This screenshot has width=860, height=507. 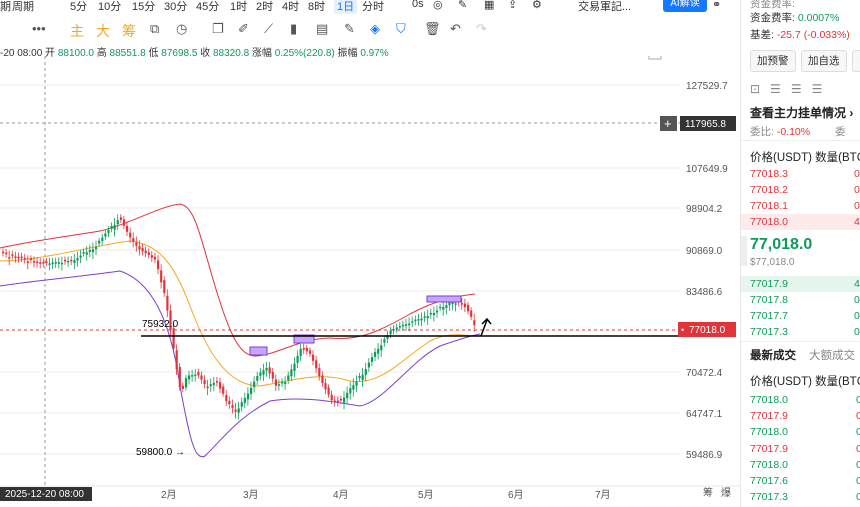 What do you see at coordinates (489, 5) in the screenshot?
I see `layout-icon: ▦` at bounding box center [489, 5].